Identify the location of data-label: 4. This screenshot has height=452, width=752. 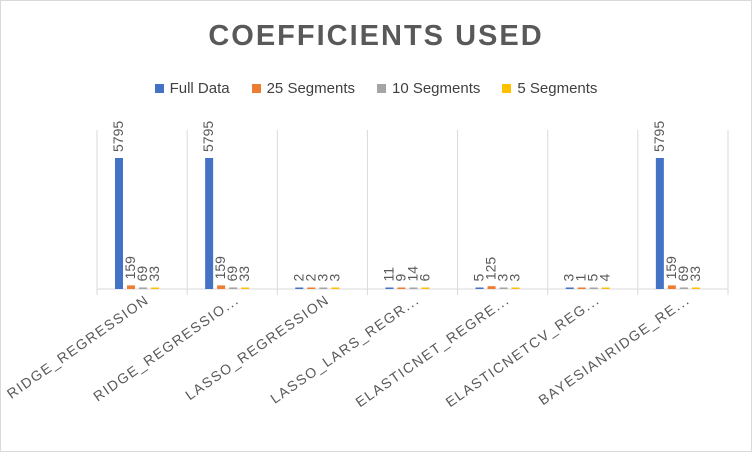
(605, 278).